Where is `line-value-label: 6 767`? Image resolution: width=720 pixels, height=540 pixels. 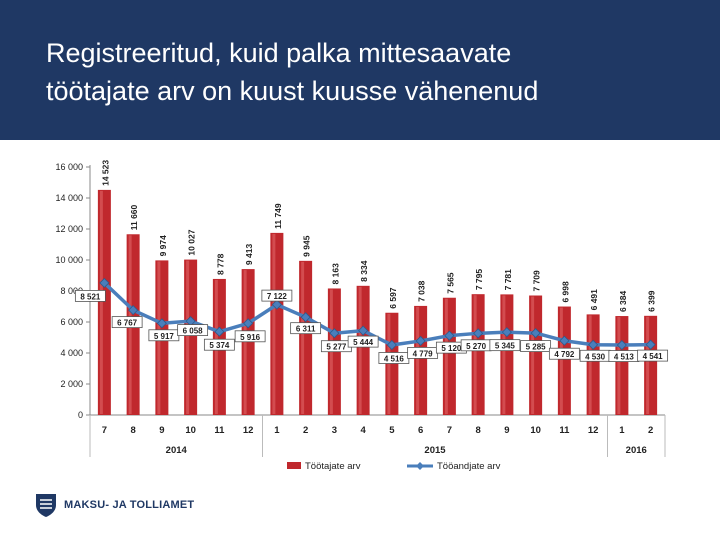
line-value-label: 6 767 is located at coordinates (127, 323).